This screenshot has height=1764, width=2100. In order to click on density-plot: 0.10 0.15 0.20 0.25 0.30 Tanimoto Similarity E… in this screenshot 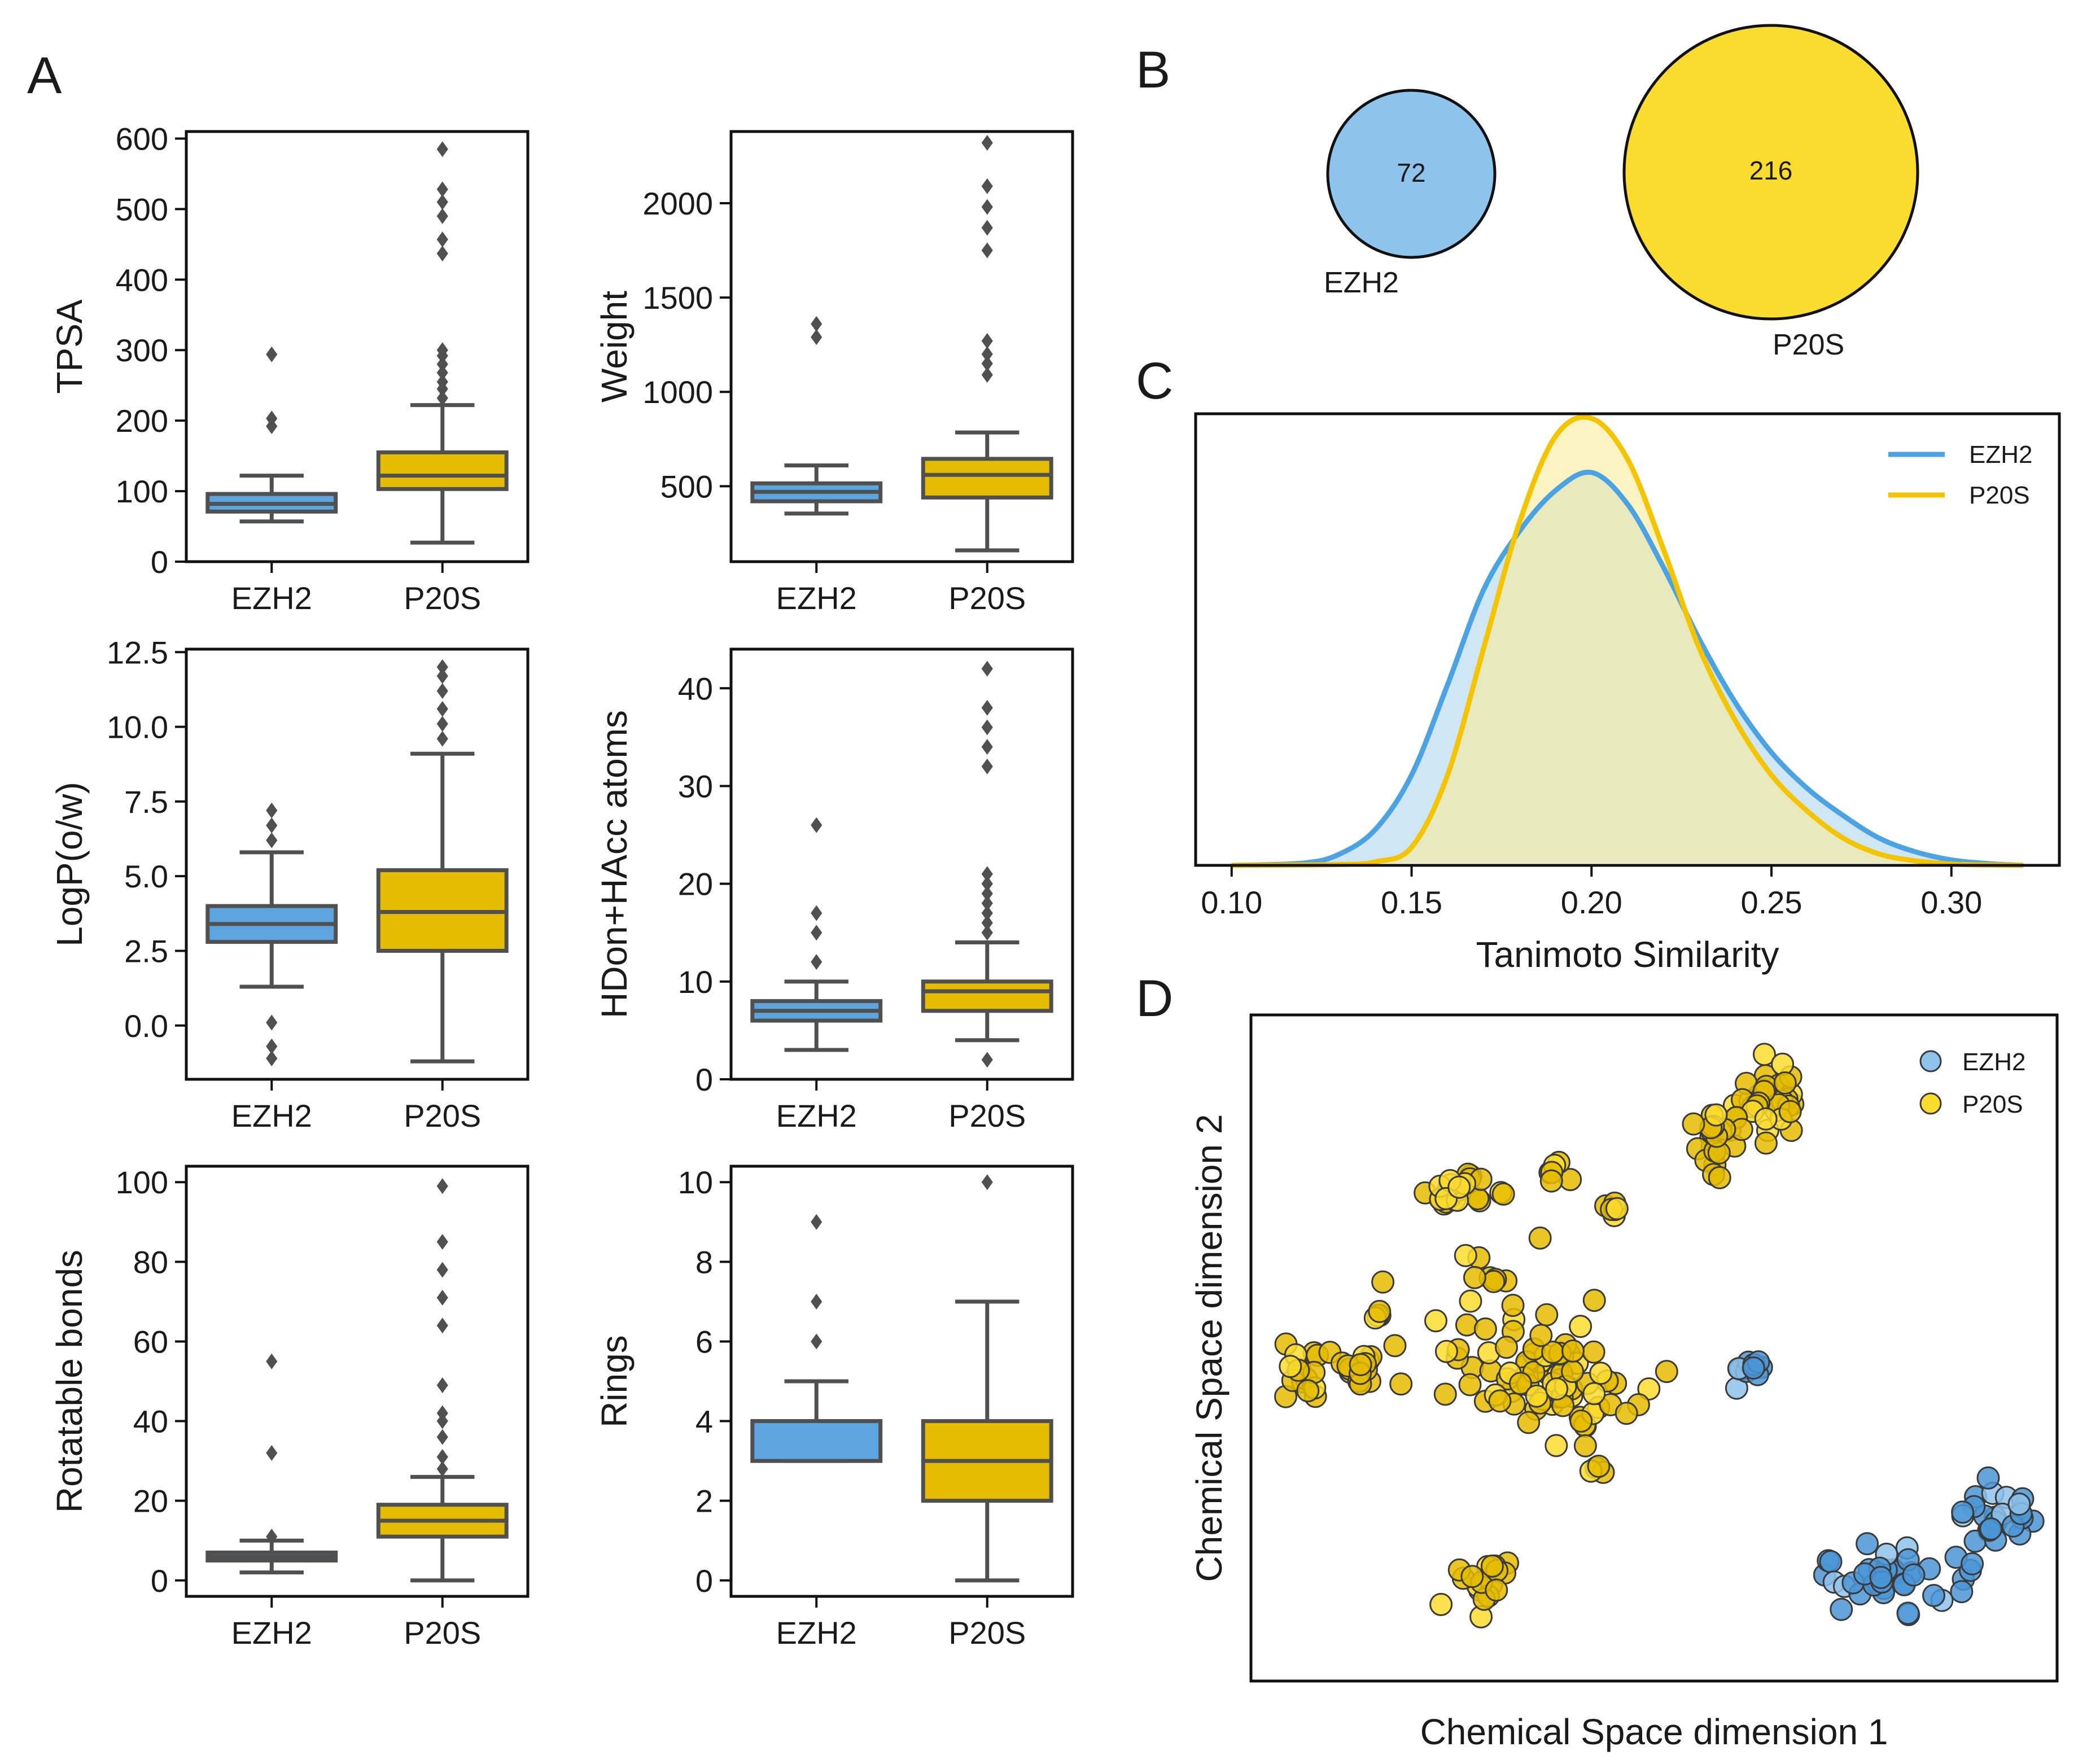, I will do `click(1628, 693)`.